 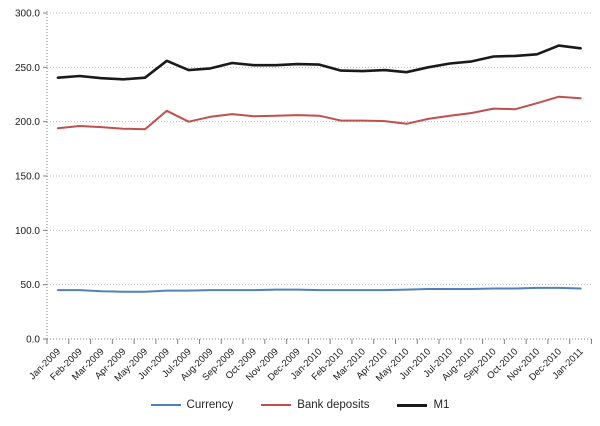 What do you see at coordinates (319, 289) in the screenshot?
I see `series-line-currency` at bounding box center [319, 289].